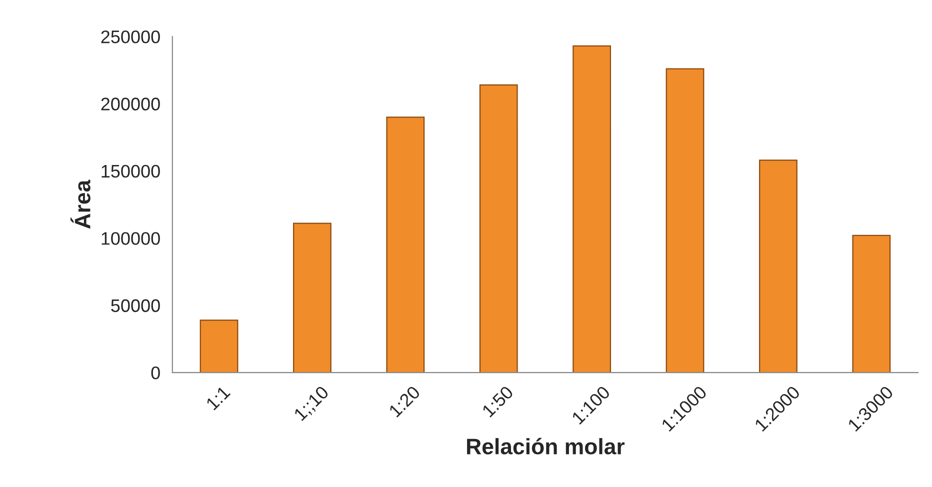 This screenshot has width=932, height=487. I want to click on y-tick-label: 50000, so click(135, 305).